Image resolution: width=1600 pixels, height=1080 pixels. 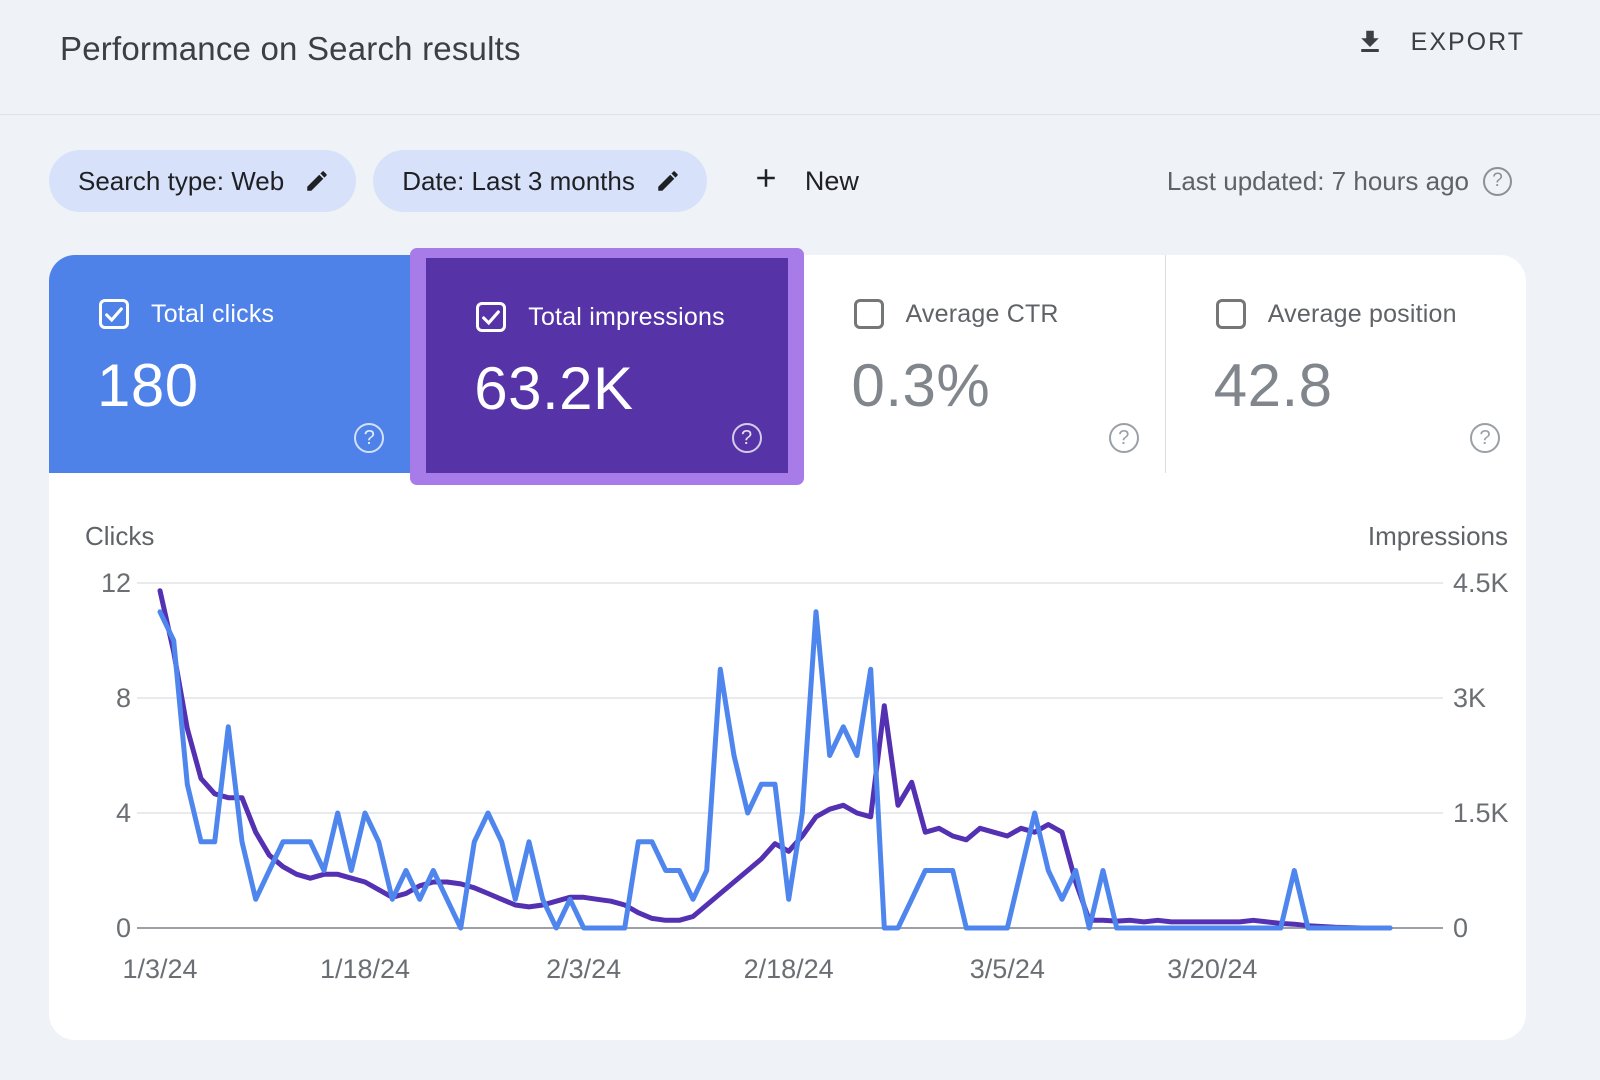 What do you see at coordinates (181, 180) in the screenshot?
I see `search-type-chip-label: Search type: Web` at bounding box center [181, 180].